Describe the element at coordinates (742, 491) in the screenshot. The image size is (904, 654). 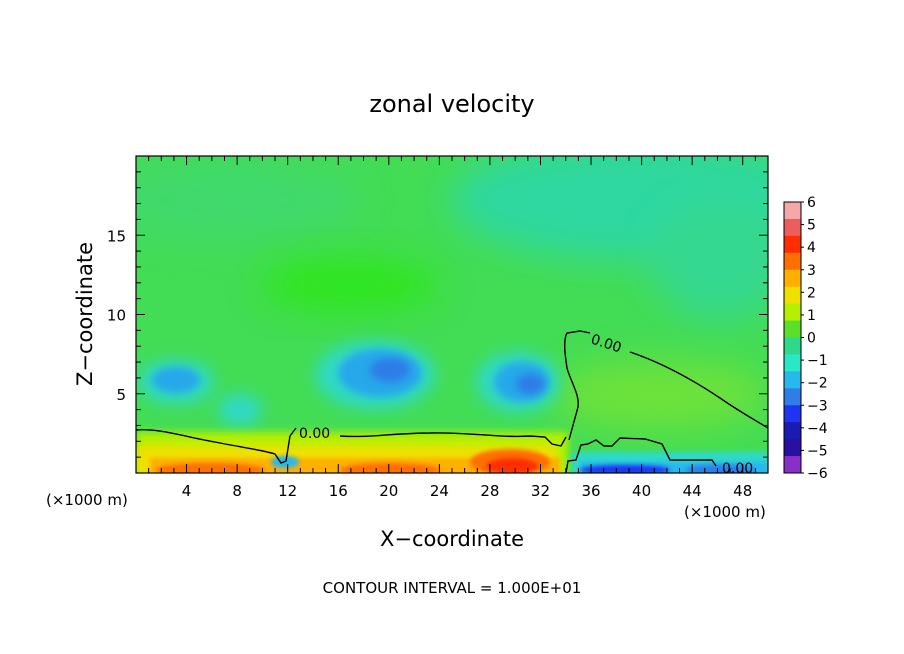
I see `x-tick-label: 48` at that location.